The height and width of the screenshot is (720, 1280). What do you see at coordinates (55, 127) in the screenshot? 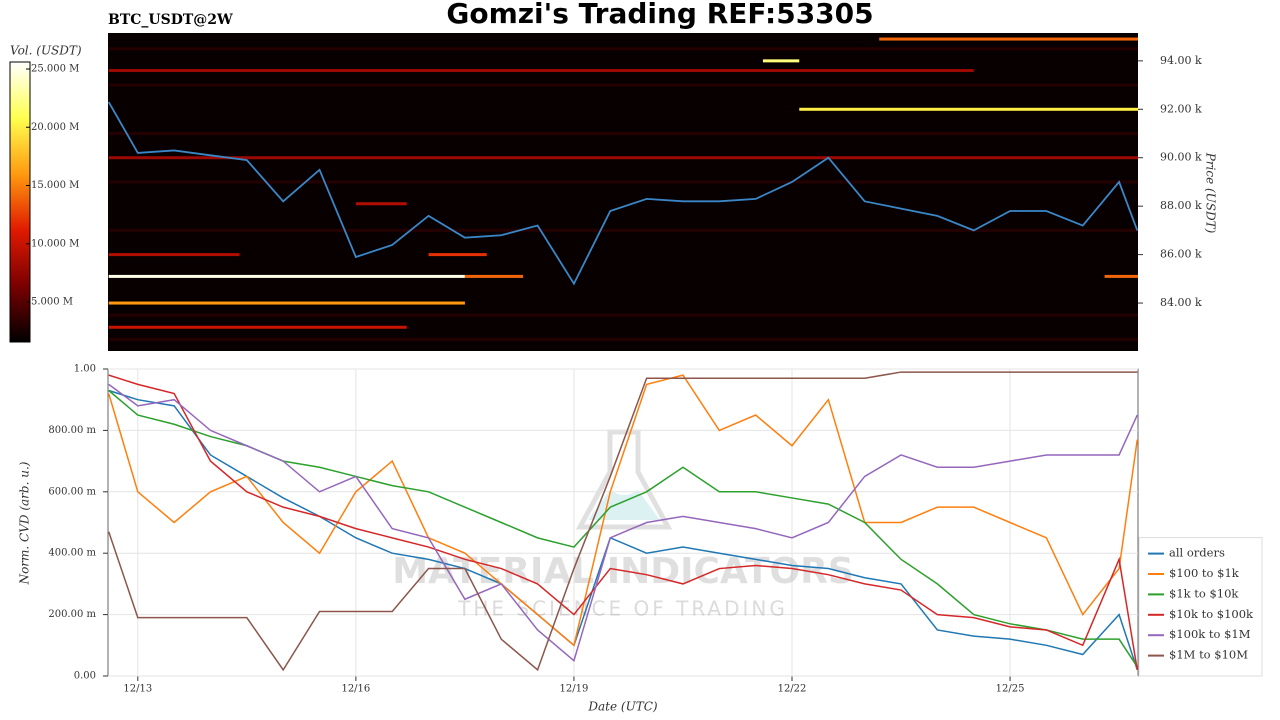
I see `colorbar-tick-label: 20.000 M` at bounding box center [55, 127].